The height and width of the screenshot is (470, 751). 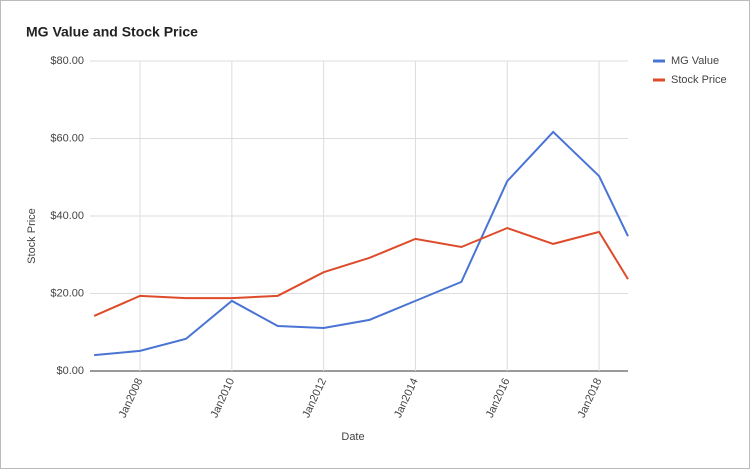 I want to click on y-tick-label: $0.00, so click(x=70, y=371).